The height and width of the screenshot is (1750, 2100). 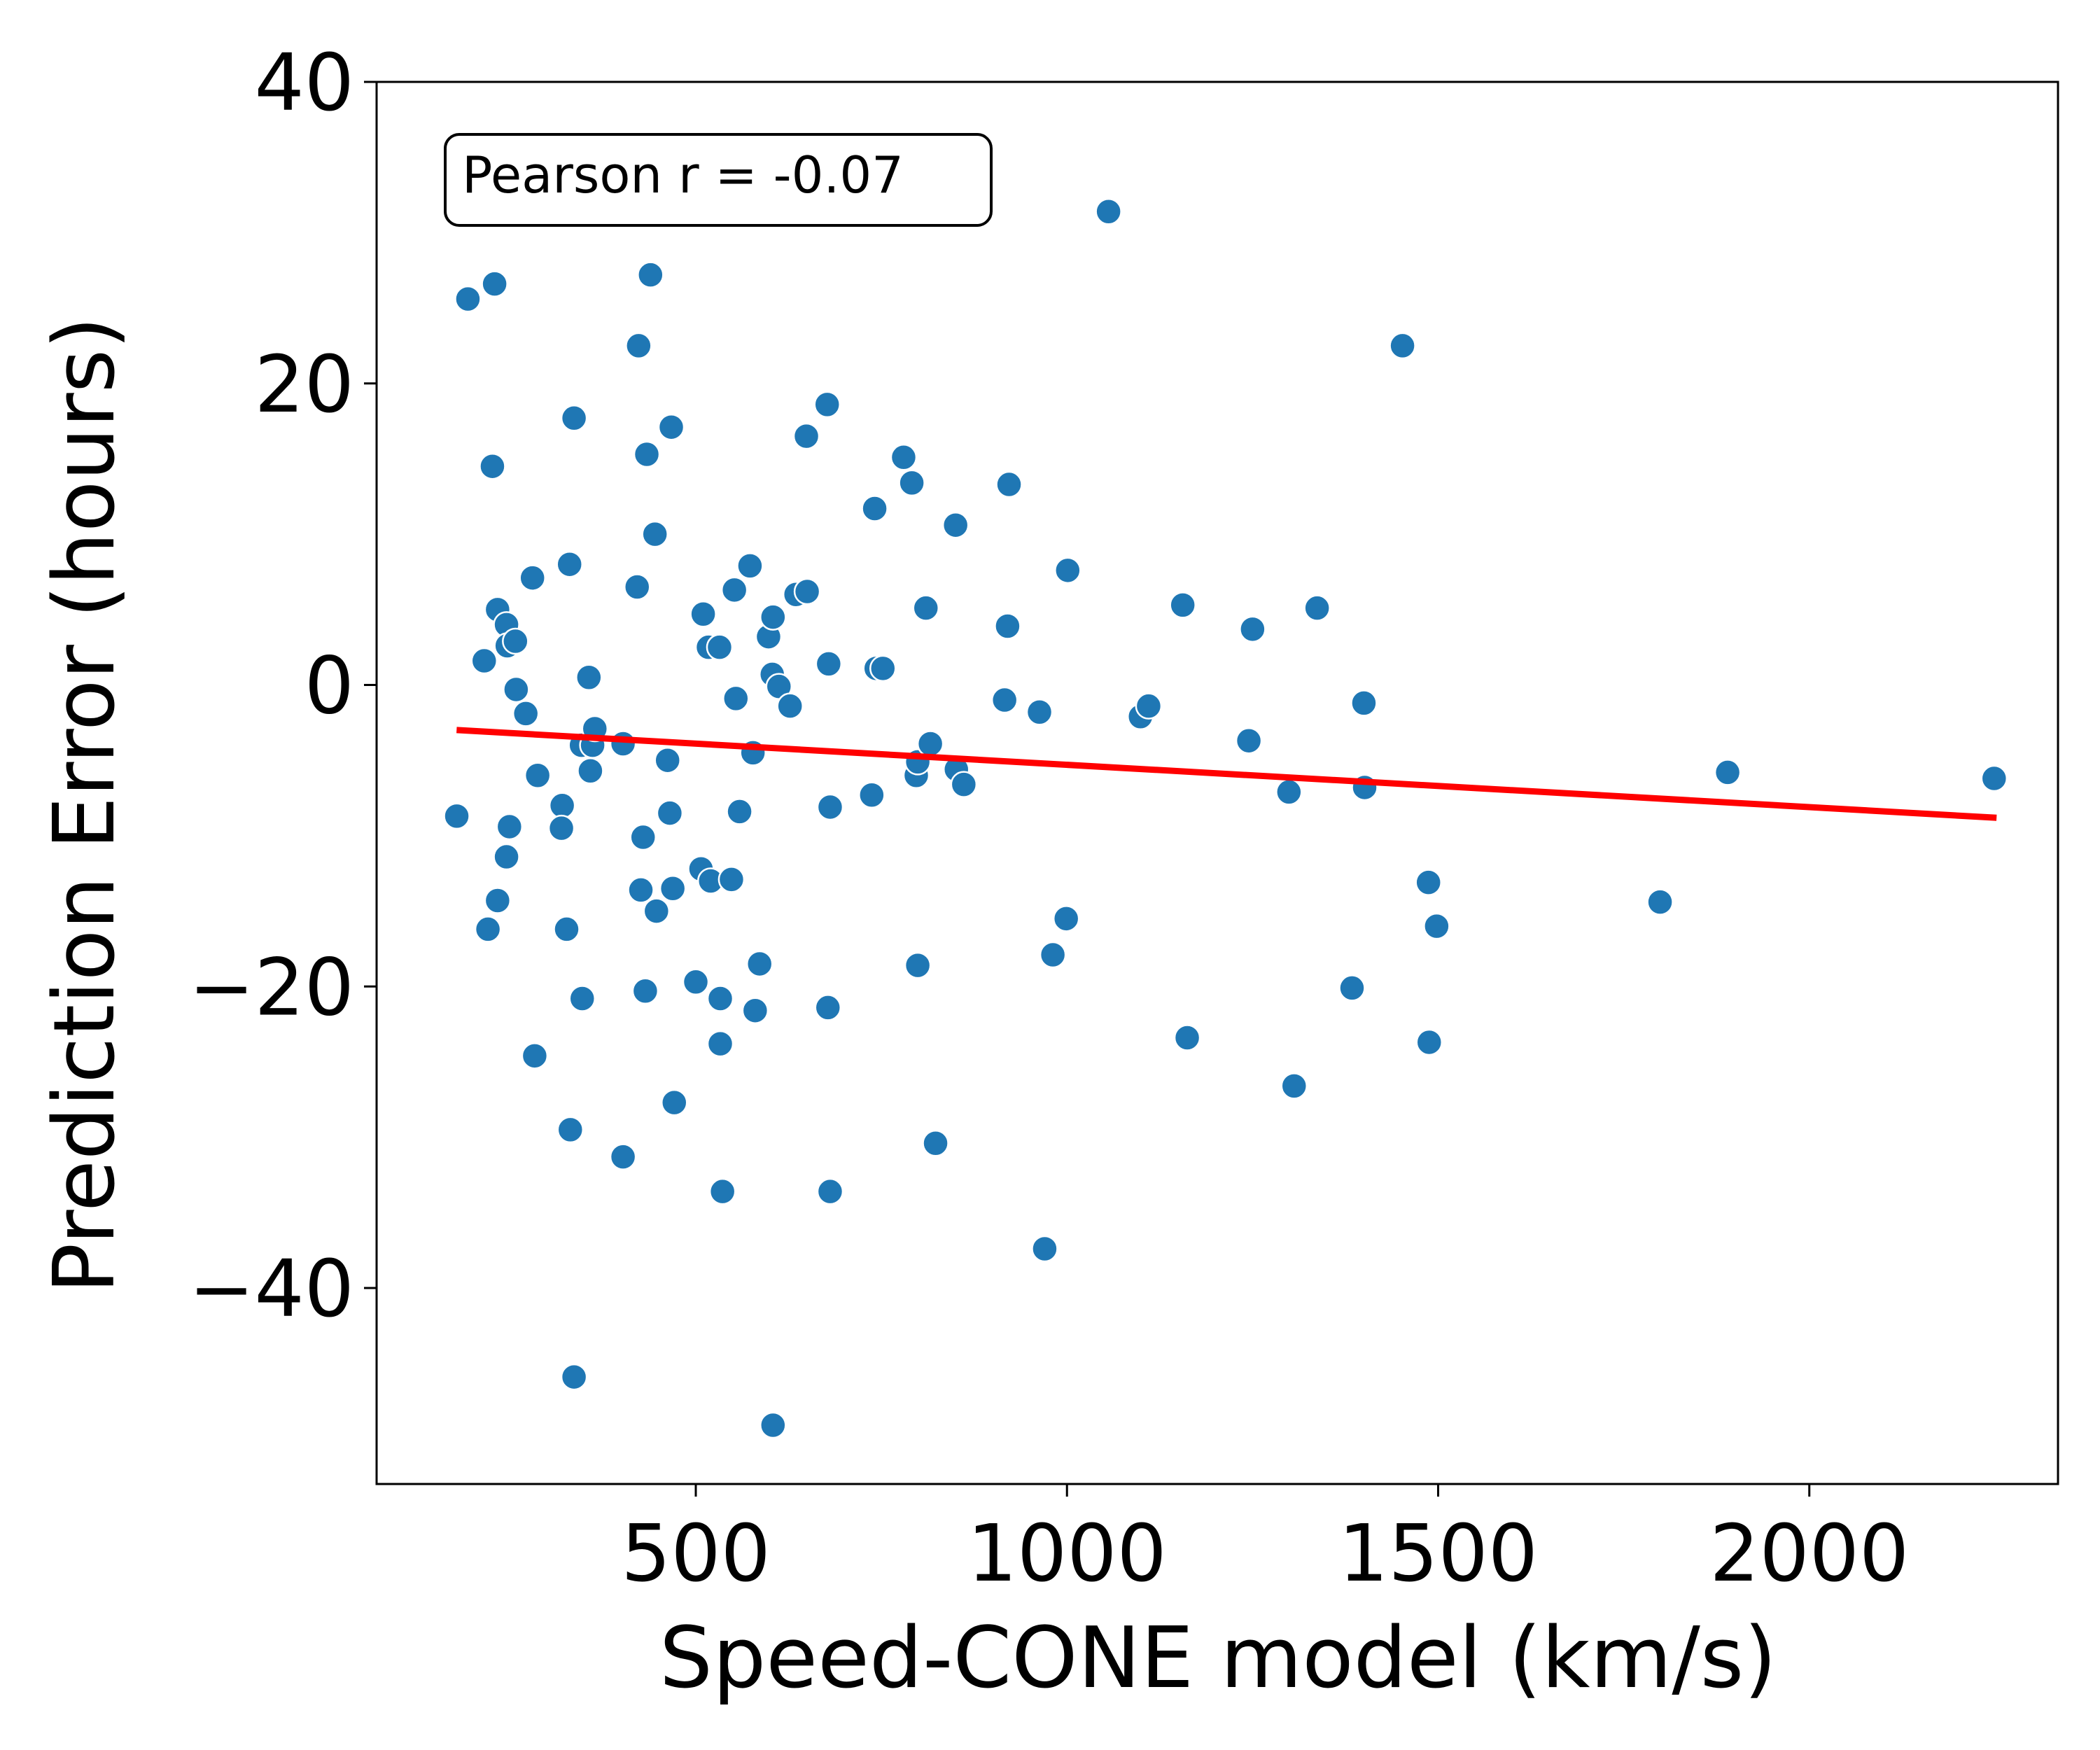 What do you see at coordinates (85, 805) in the screenshot?
I see `y-axis-label: Prediction Error (hours)` at bounding box center [85, 805].